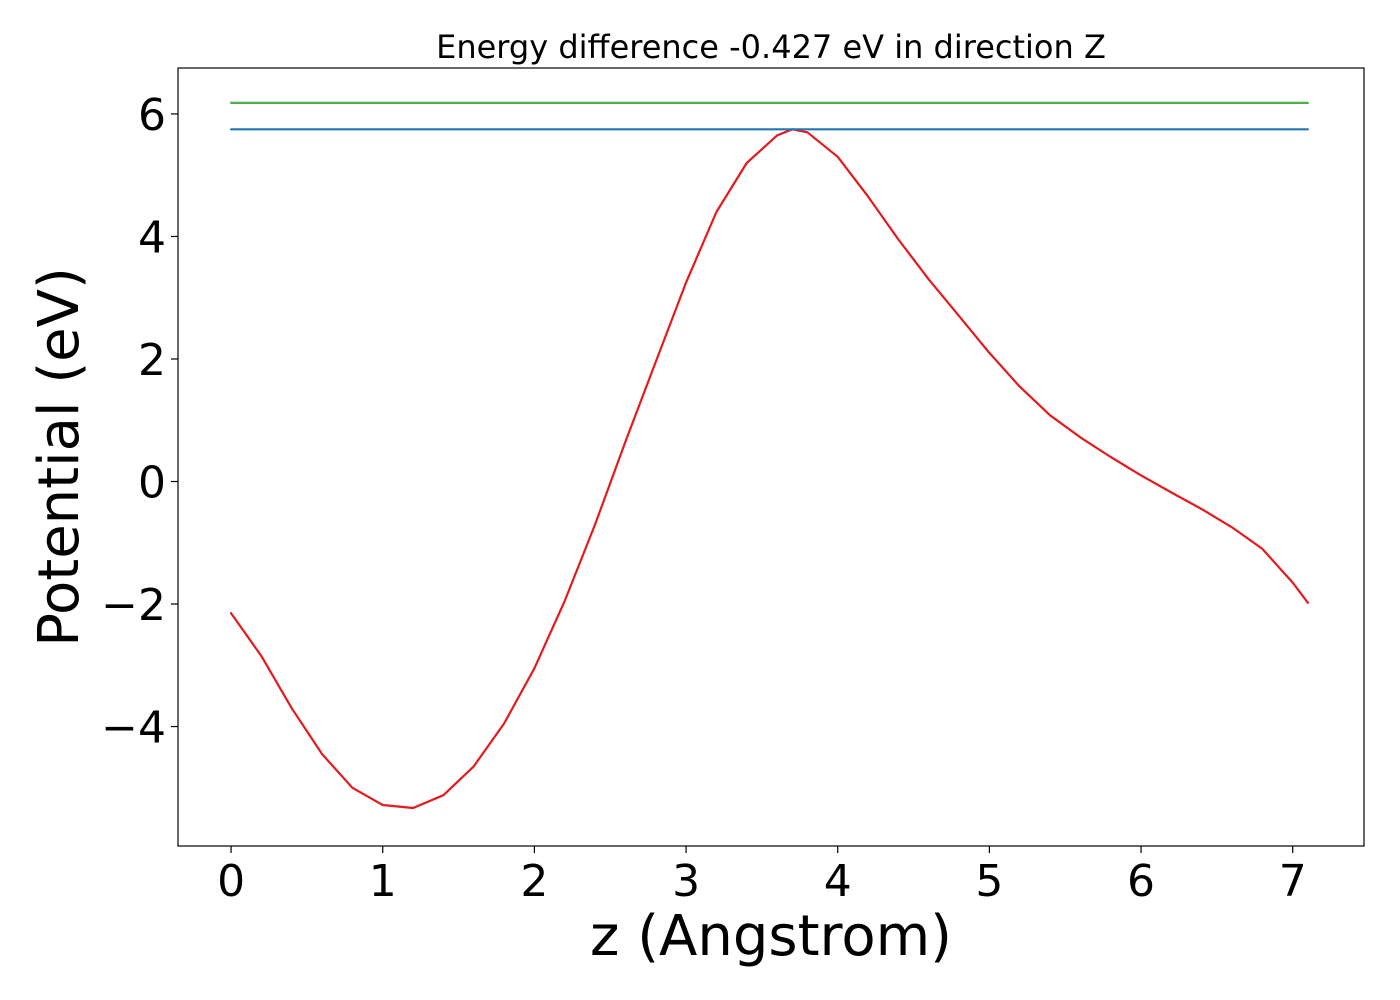  What do you see at coordinates (152, 115) in the screenshot?
I see `y-tick-label: 6` at bounding box center [152, 115].